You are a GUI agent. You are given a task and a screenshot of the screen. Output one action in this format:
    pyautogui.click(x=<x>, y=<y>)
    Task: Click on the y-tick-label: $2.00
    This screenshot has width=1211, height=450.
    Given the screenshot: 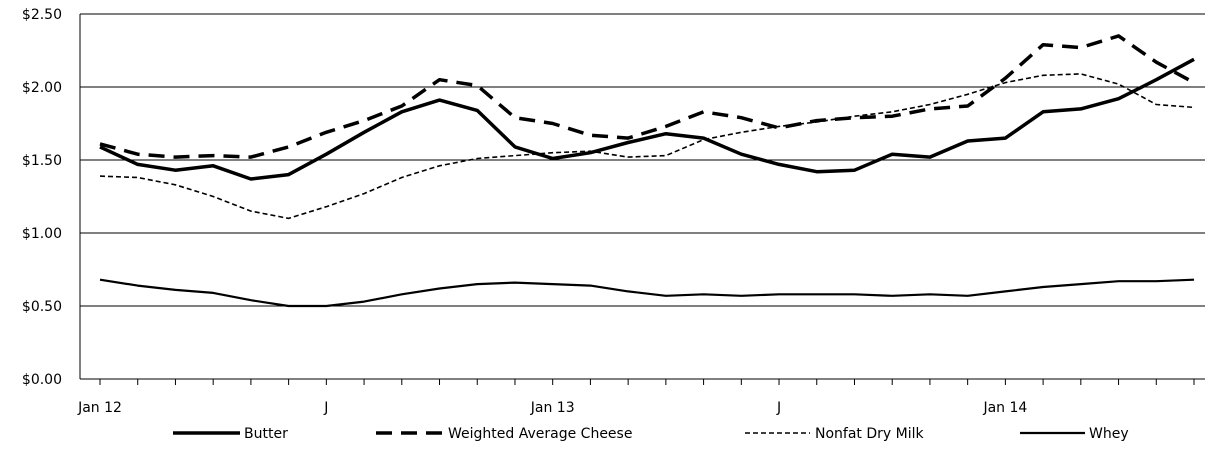 What is the action you would take?
    pyautogui.click(x=42, y=88)
    